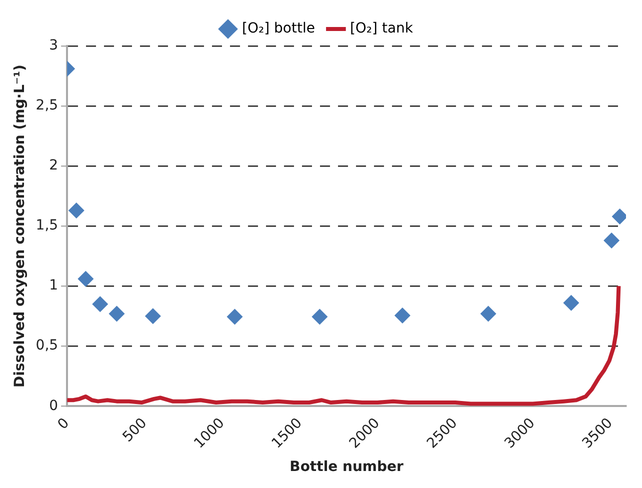 Image resolution: width=642 pixels, height=488 pixels. I want to click on legend-label: [O₂] tank, so click(382, 28).